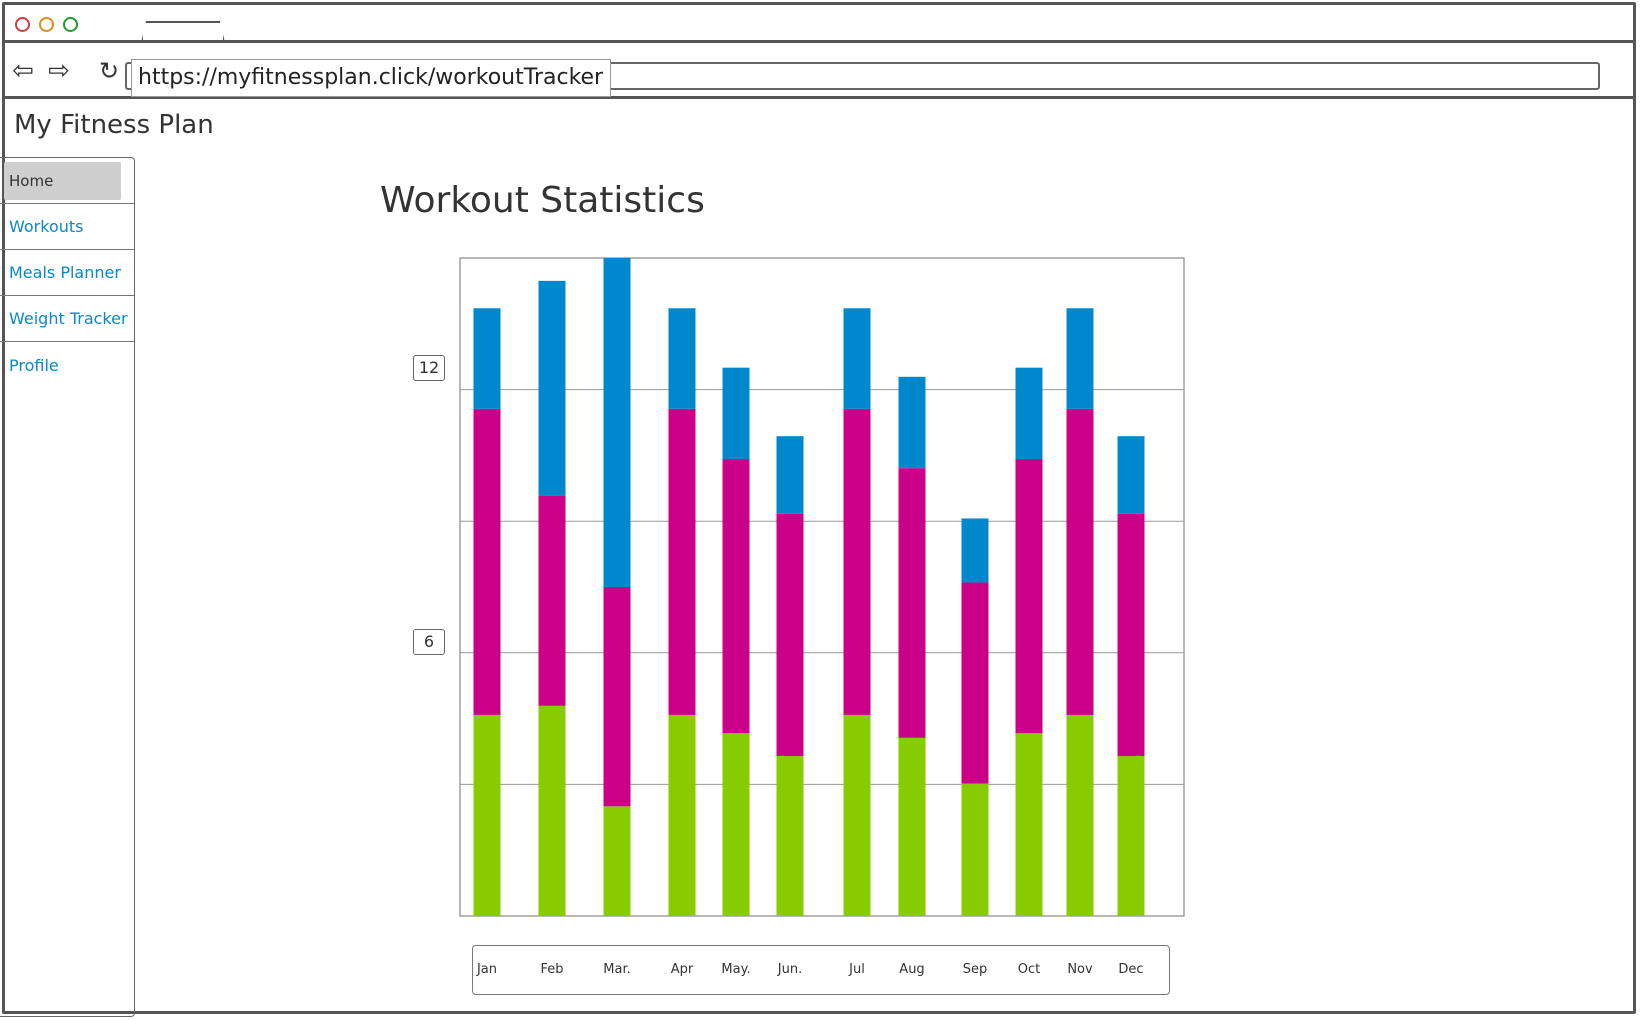  I want to click on sidebar-item-label: Weight Tracker, so click(68, 318).